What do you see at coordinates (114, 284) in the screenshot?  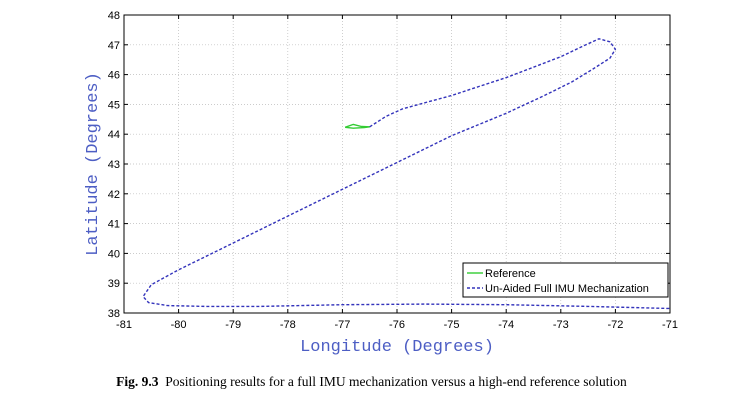 I see `y-tick-label: 39` at bounding box center [114, 284].